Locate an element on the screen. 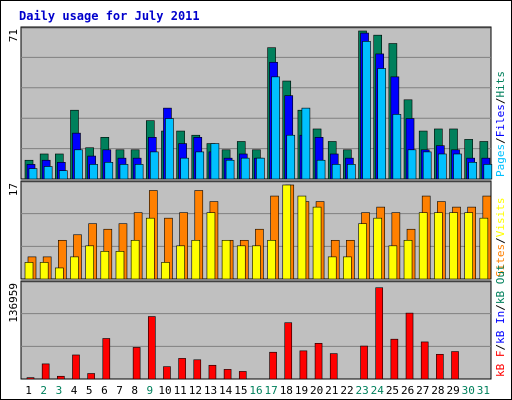 The width and height of the screenshot is (512, 400). legend-entry: Hits is located at coordinates (500, 84).